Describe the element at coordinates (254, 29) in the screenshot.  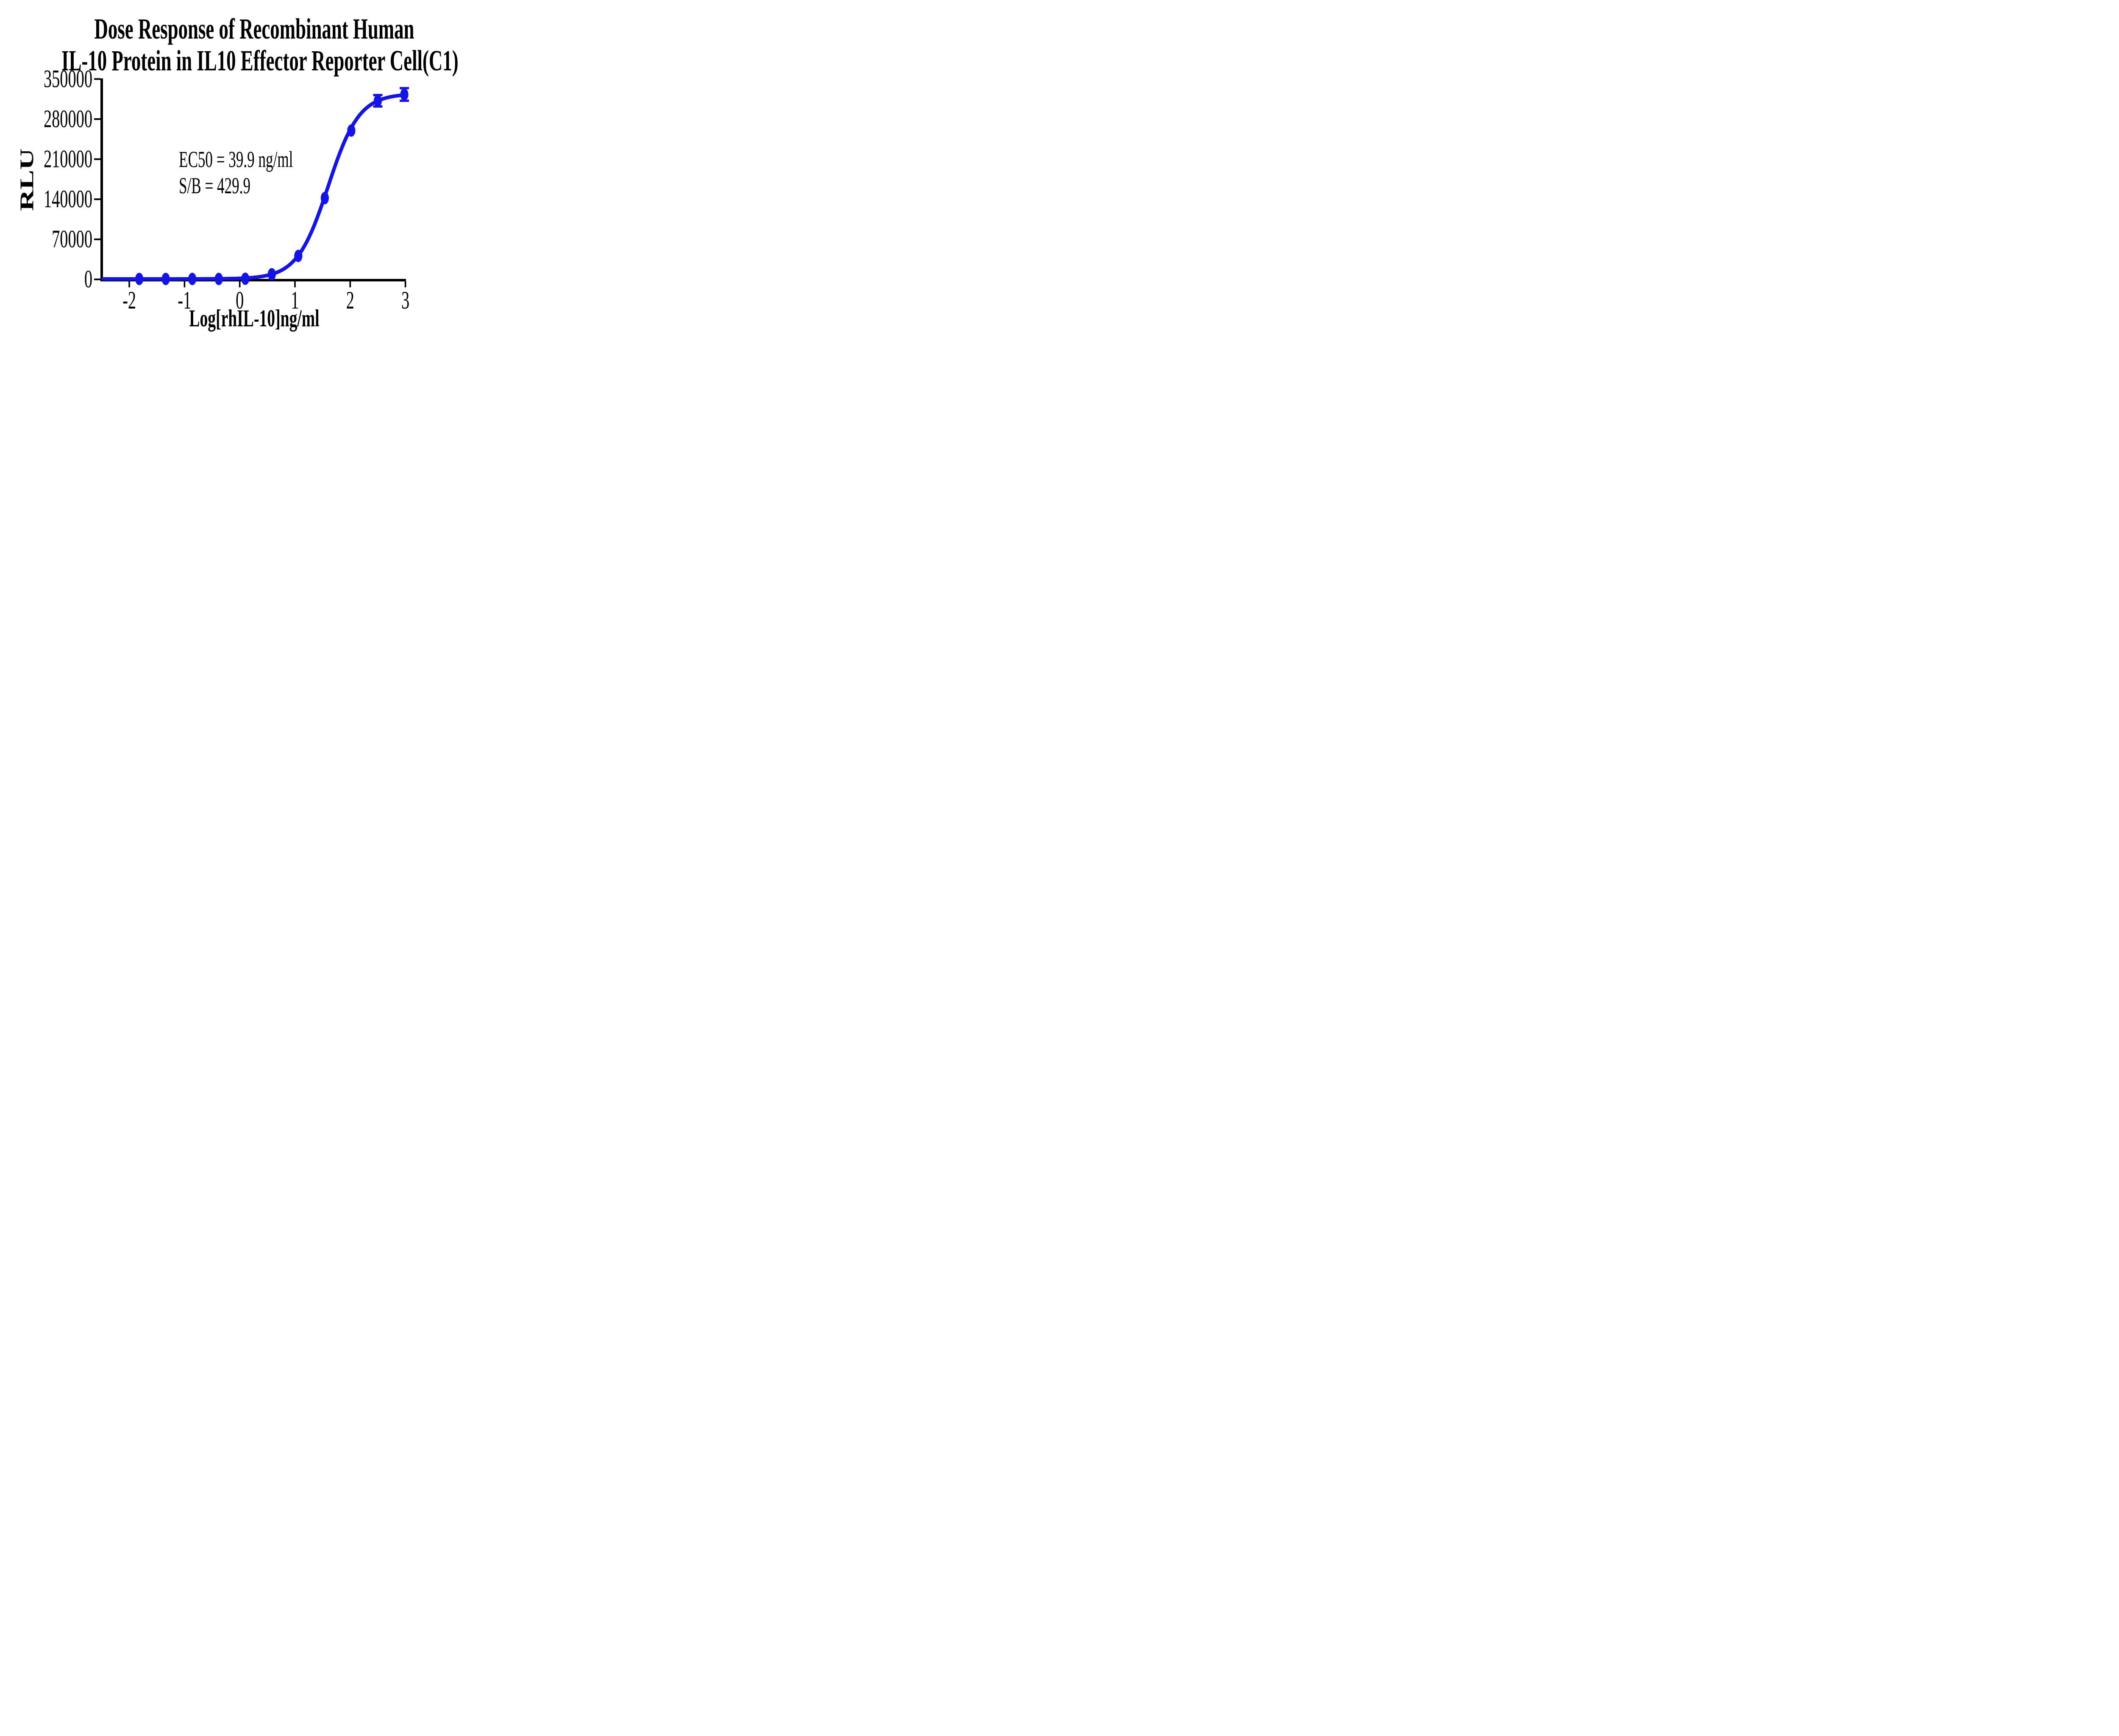
I see `chart-title-line-1: Dose Response of Recombinant Human` at that location.